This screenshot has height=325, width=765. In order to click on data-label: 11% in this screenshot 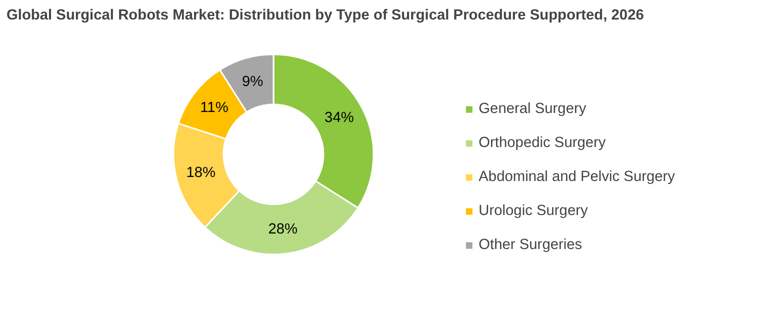, I will do `click(214, 108)`.